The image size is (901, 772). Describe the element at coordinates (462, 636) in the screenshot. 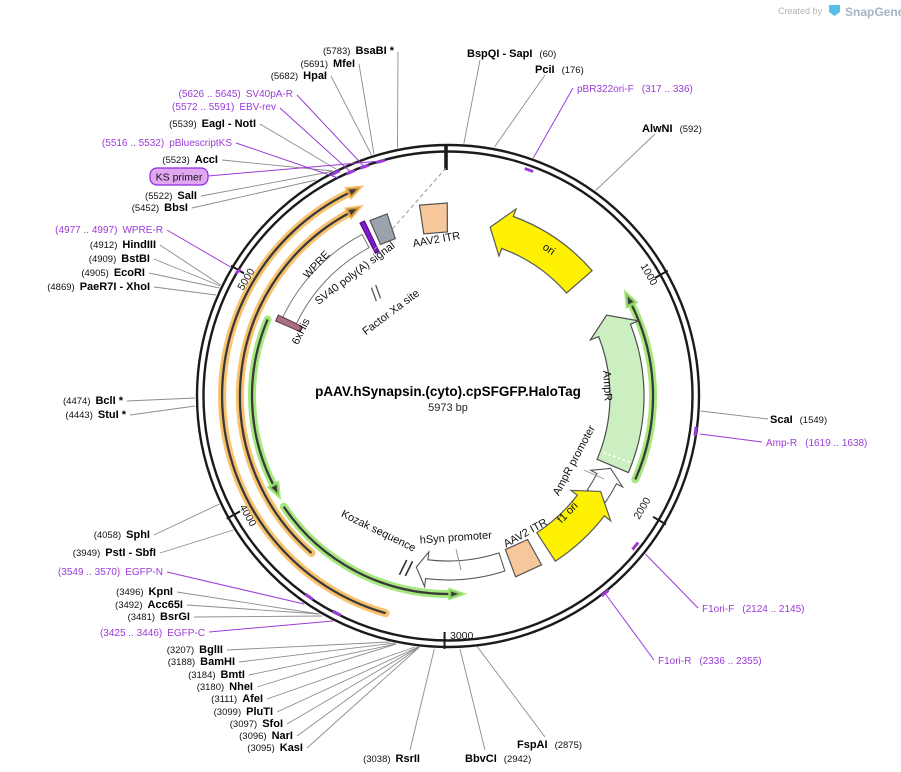

I see `tick-label-3000: 3000` at that location.